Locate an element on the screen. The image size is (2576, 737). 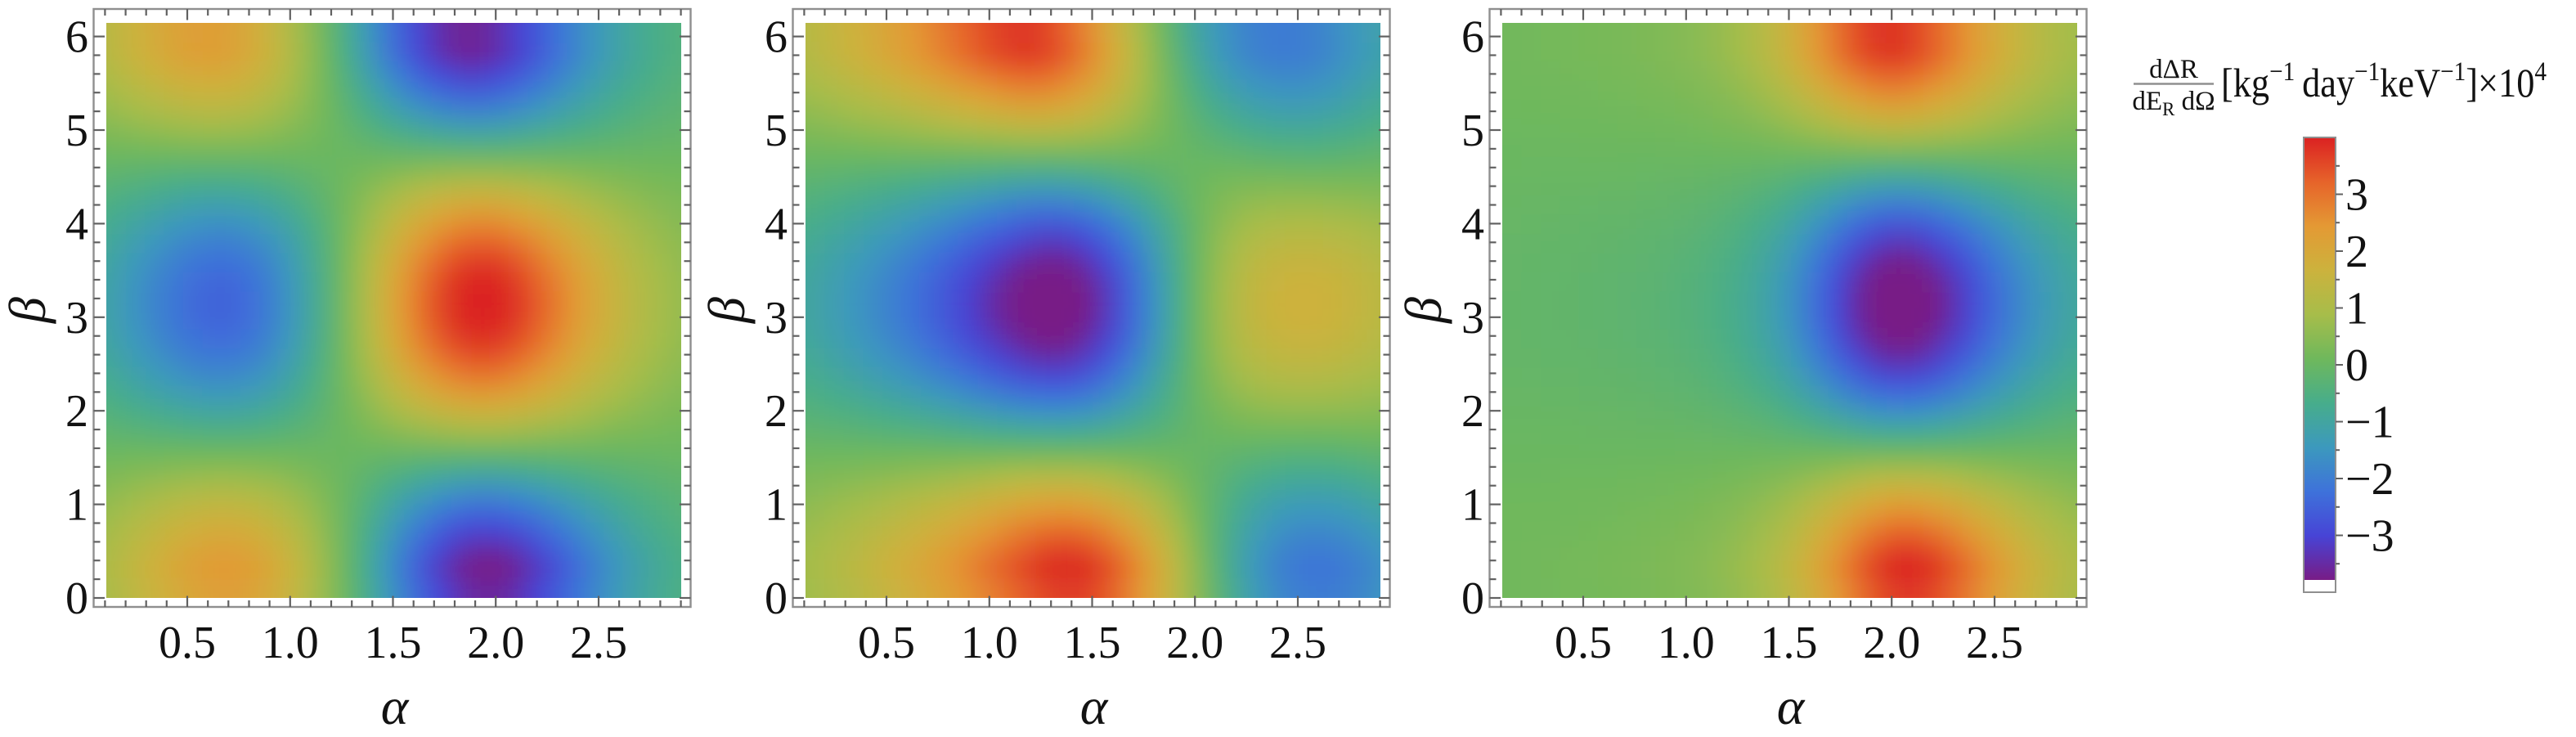
svg-text: −2 is located at coordinates (2369, 480).